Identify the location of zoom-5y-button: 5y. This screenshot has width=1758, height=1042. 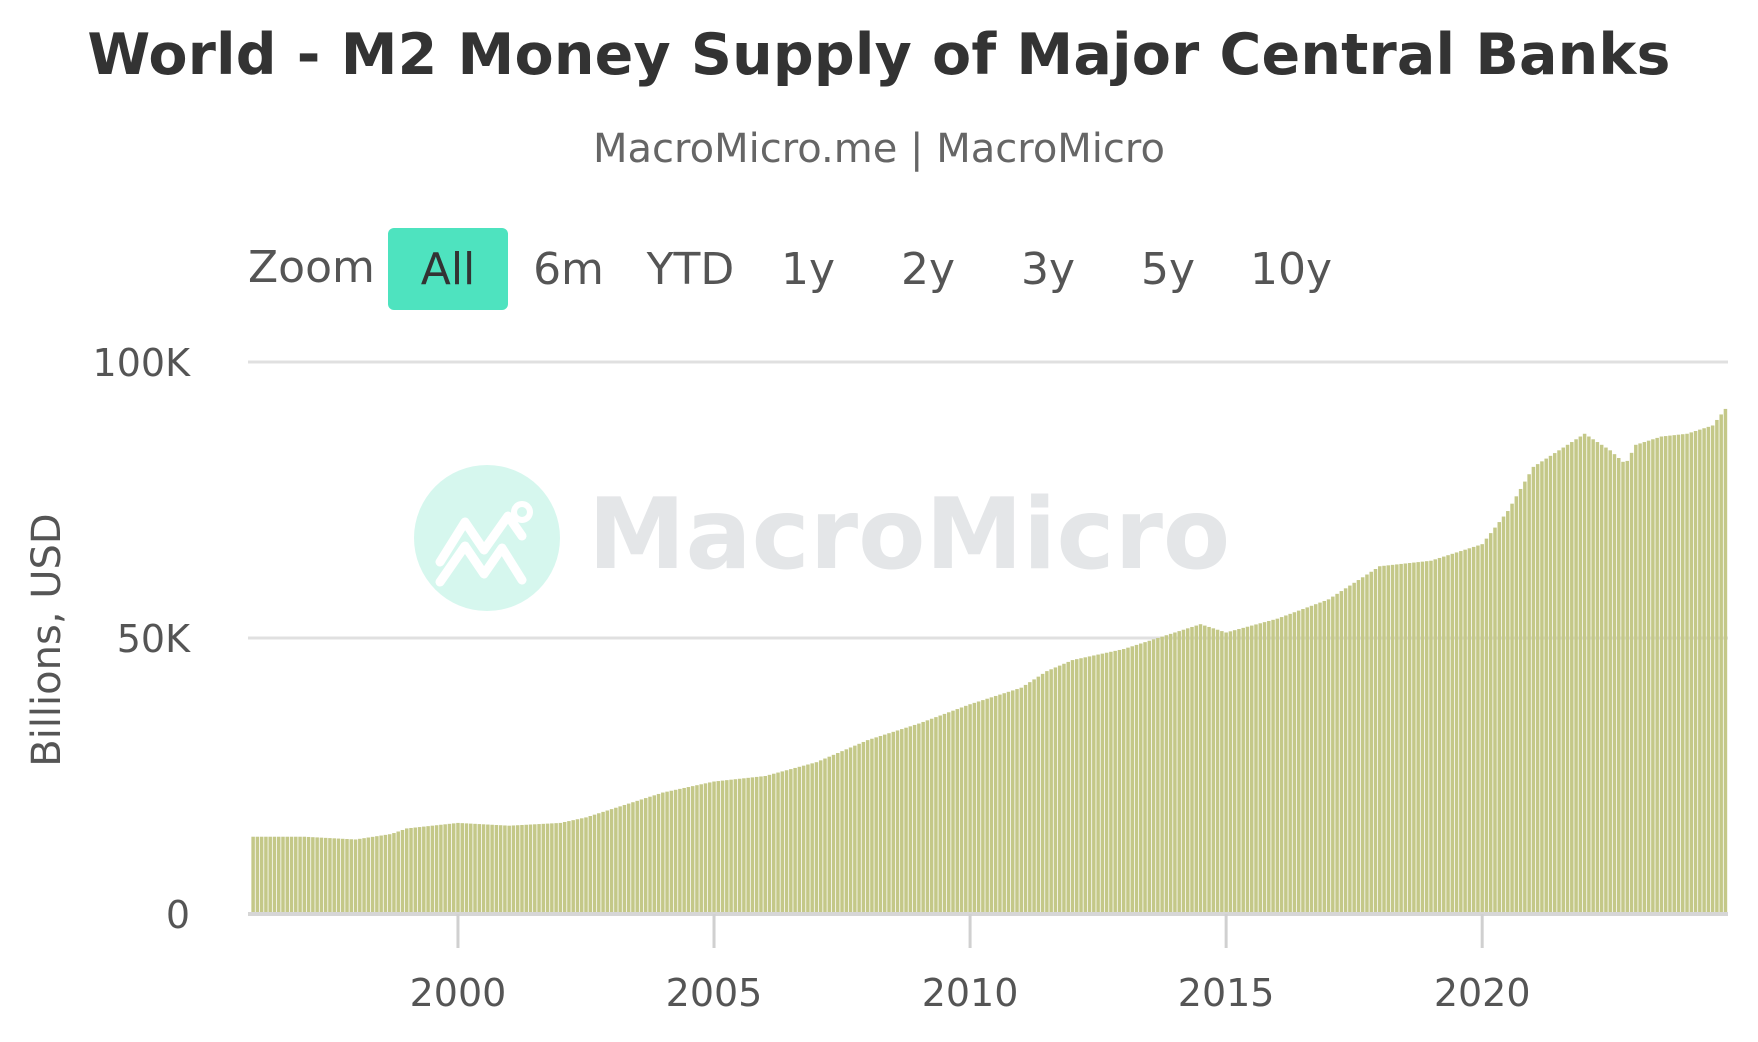
(1168, 269).